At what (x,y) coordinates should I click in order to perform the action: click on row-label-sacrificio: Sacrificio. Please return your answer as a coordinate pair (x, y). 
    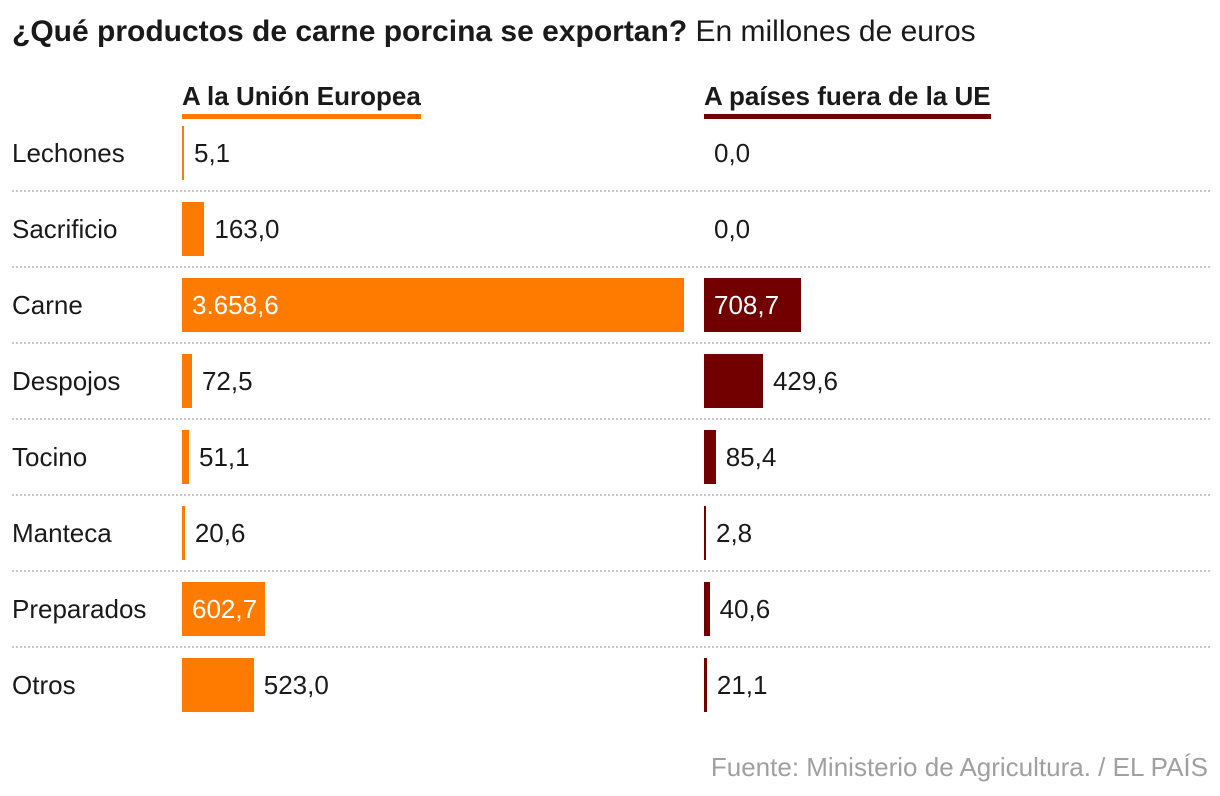
    Looking at the image, I should click on (65, 229).